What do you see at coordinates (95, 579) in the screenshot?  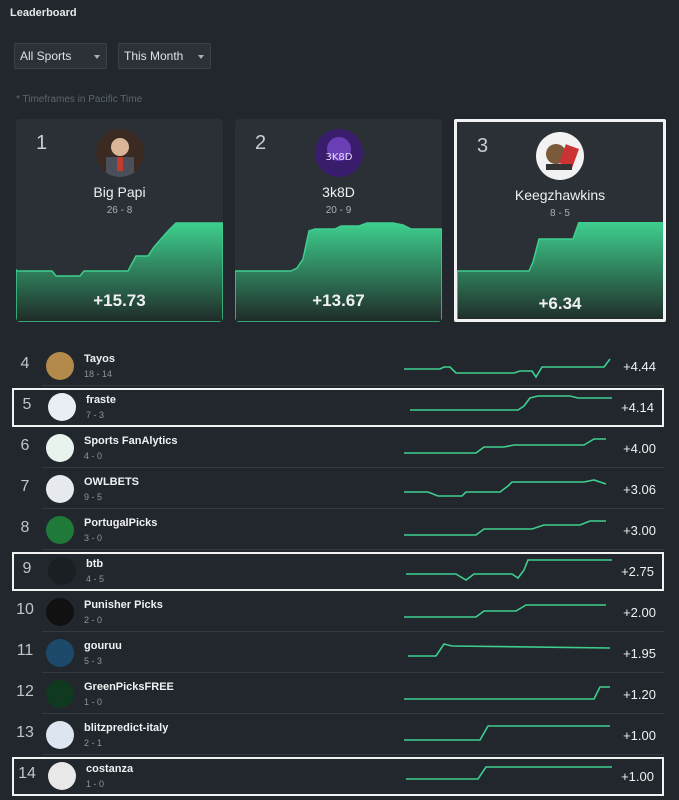 I see `row-record: 4 - 5` at bounding box center [95, 579].